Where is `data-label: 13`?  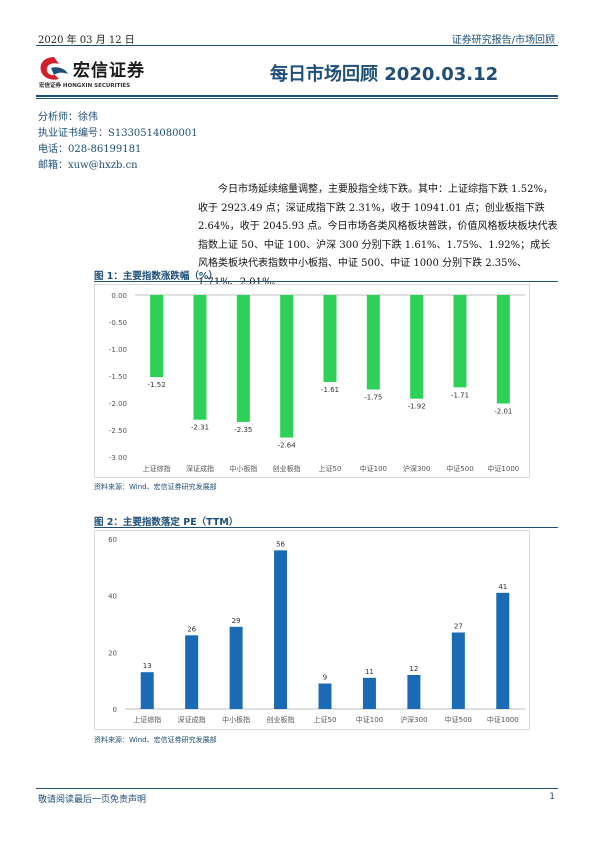 data-label: 13 is located at coordinates (147, 666).